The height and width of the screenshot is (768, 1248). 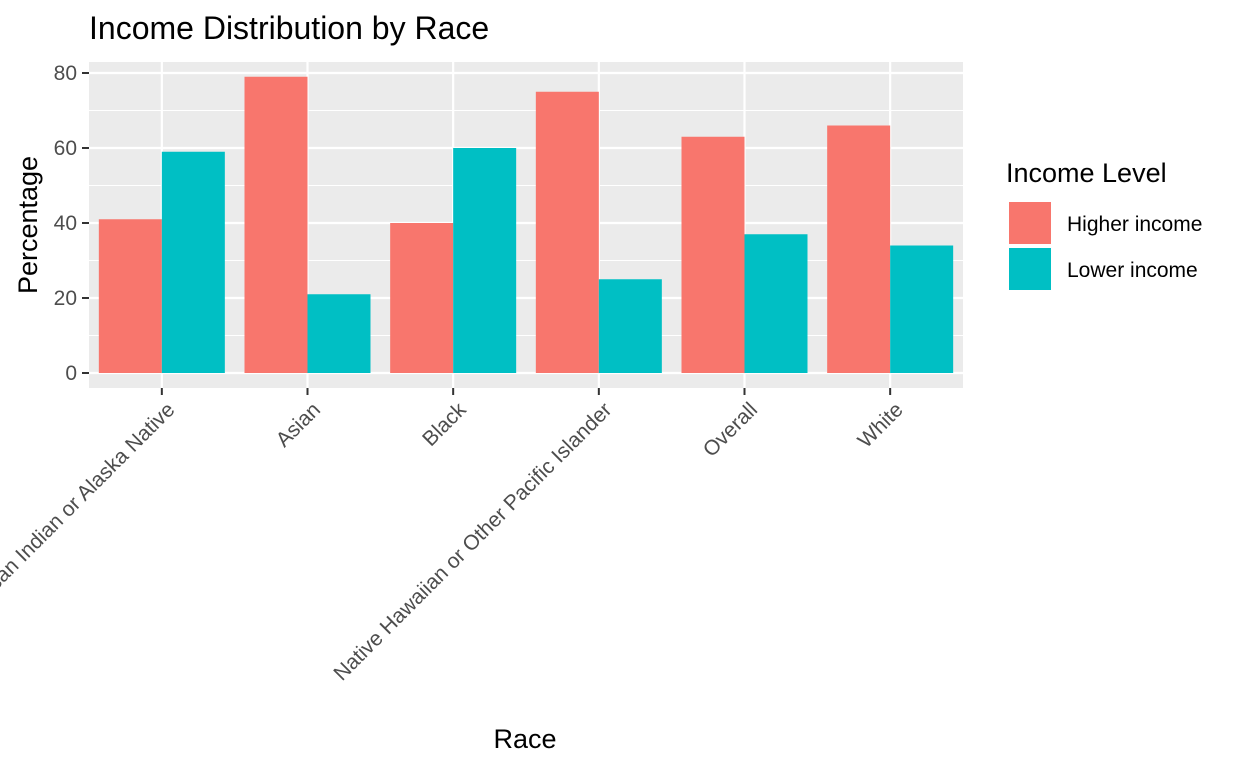 I want to click on legend-title: Income Level, so click(x=1086, y=173).